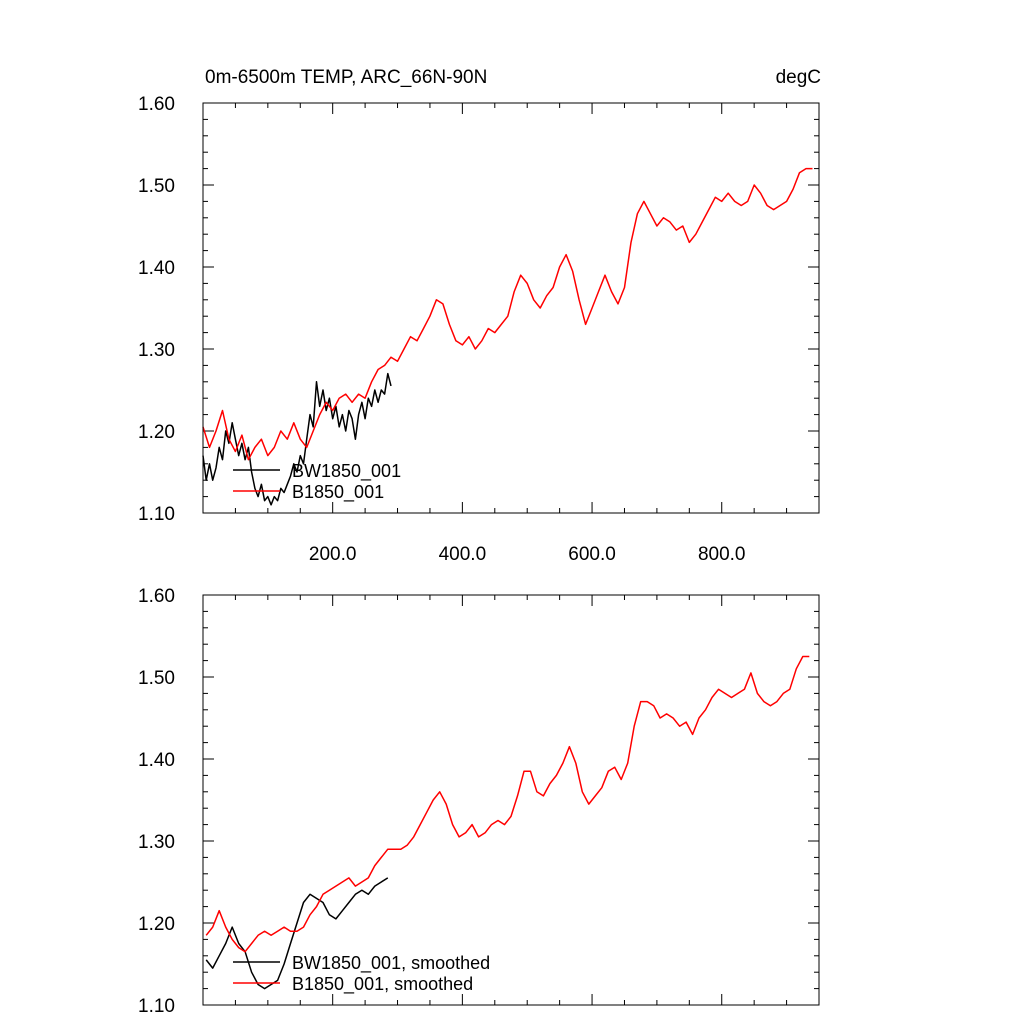  Describe the element at coordinates (722, 554) in the screenshot. I see `x-tick-label: 800.0` at that location.